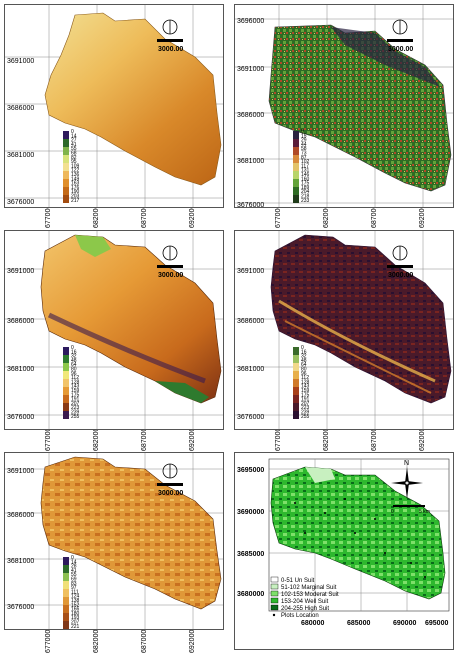 The width and height of the screenshot is (474, 659). Describe the element at coordinates (75, 166) in the screenshot. I see `legend-tick-label: 109` at that location.